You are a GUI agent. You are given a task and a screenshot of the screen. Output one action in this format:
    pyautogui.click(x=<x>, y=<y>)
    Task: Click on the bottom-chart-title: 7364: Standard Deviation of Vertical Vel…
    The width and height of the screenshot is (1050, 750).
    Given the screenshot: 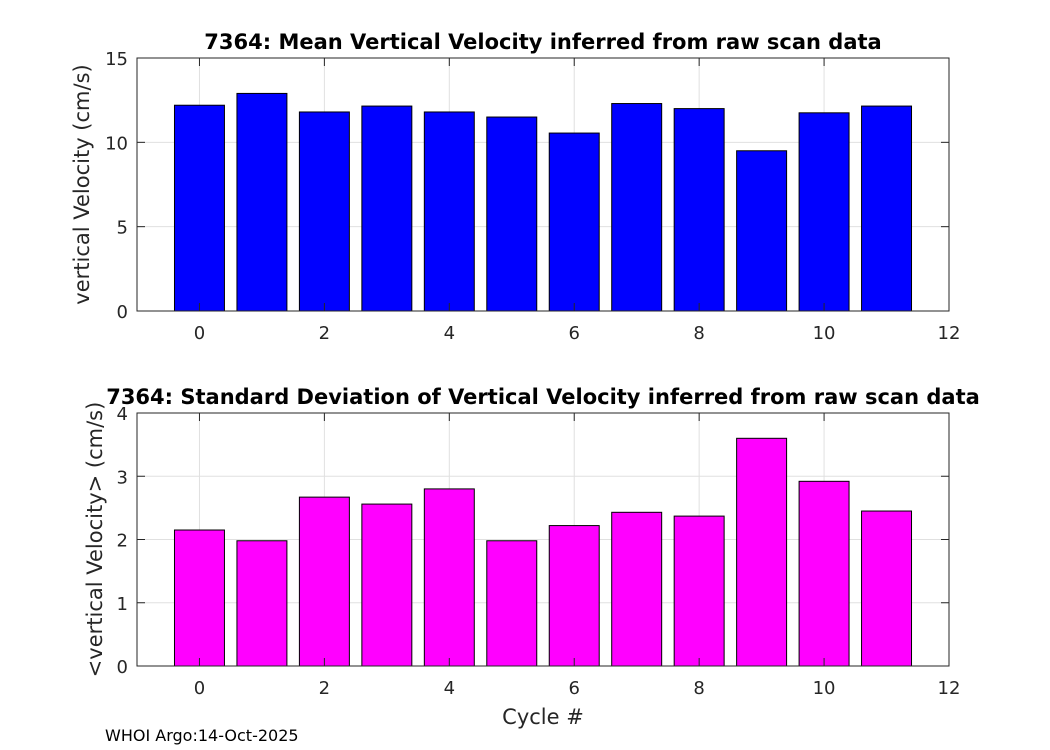 What is the action you would take?
    pyautogui.click(x=543, y=397)
    